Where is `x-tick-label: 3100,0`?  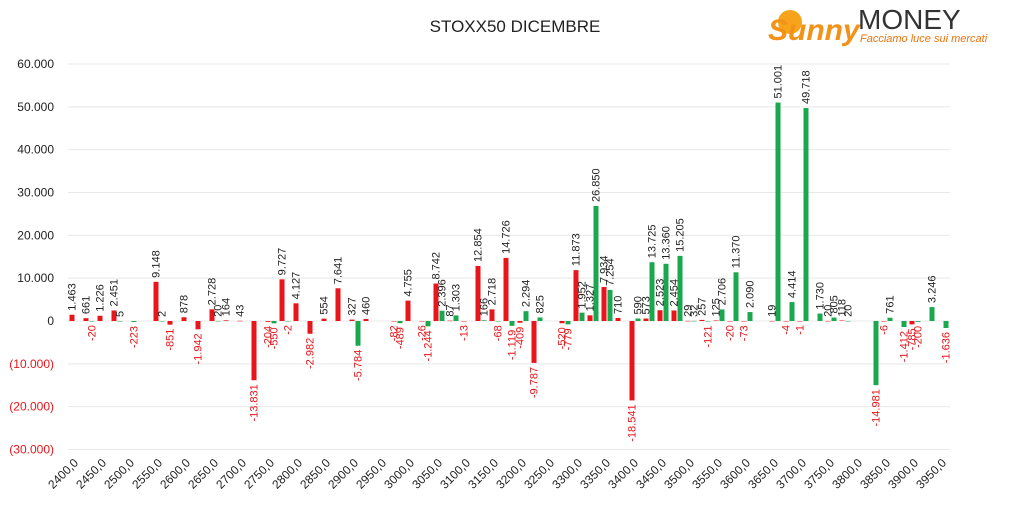
x-tick-label: 3100,0 is located at coordinates (455, 473).